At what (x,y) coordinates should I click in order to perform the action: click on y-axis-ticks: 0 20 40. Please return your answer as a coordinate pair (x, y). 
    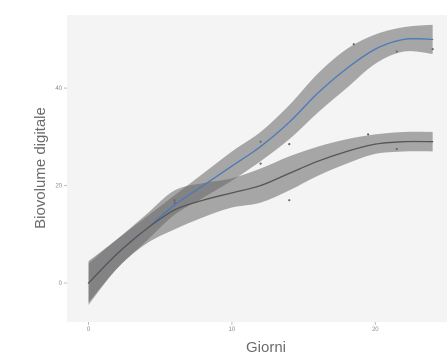
    Looking at the image, I should click on (61, 186).